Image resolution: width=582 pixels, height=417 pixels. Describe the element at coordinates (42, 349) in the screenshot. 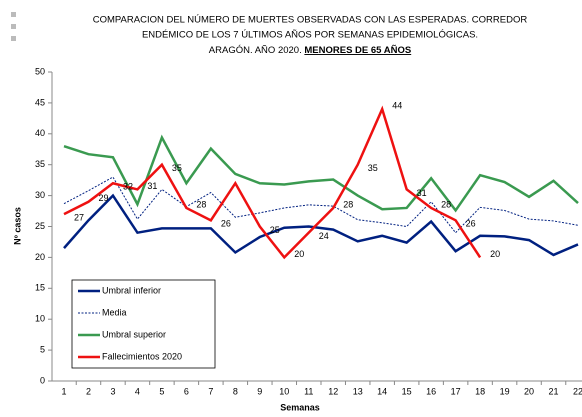

I see `y-tick-label: 5` at that location.